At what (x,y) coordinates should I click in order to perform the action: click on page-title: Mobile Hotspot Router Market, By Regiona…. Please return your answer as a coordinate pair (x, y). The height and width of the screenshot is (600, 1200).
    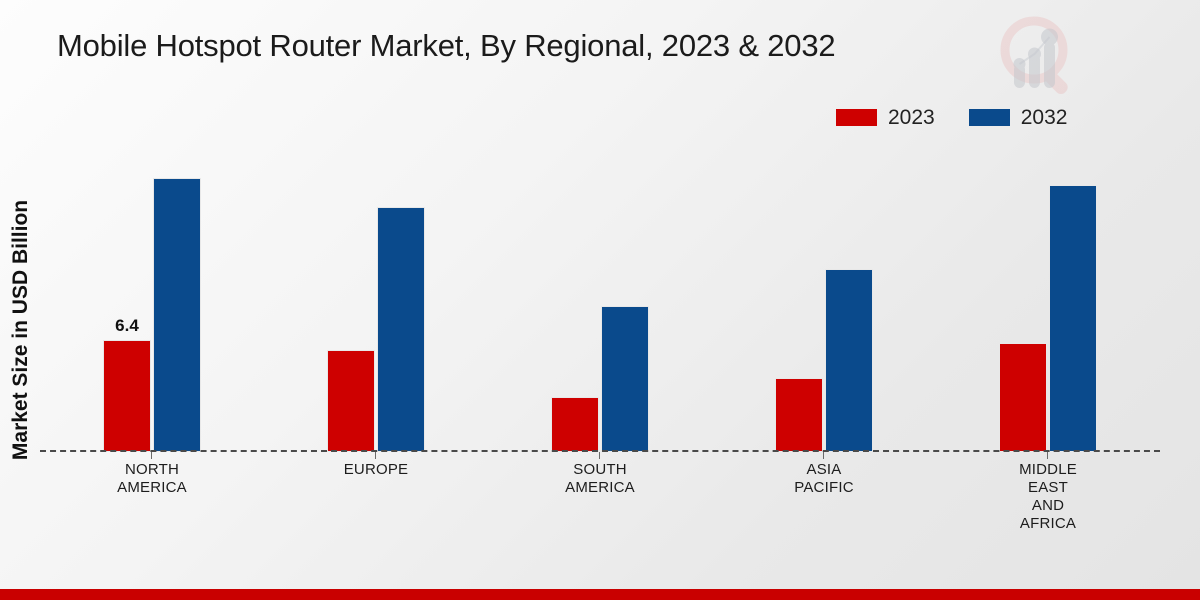
    Looking at the image, I should click on (446, 45).